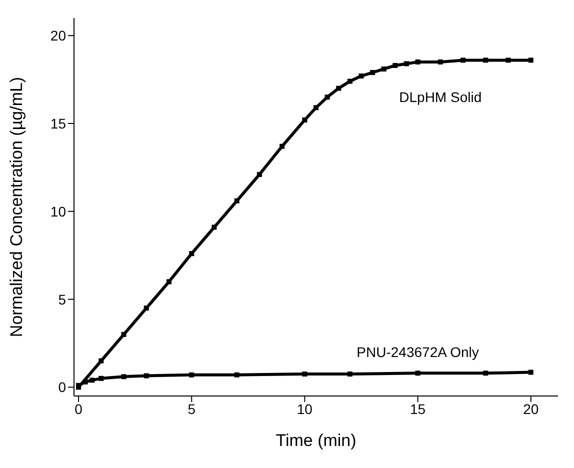 The height and width of the screenshot is (468, 574). What do you see at coordinates (58, 123) in the screenshot?
I see `y-tick-label: 15` at bounding box center [58, 123].